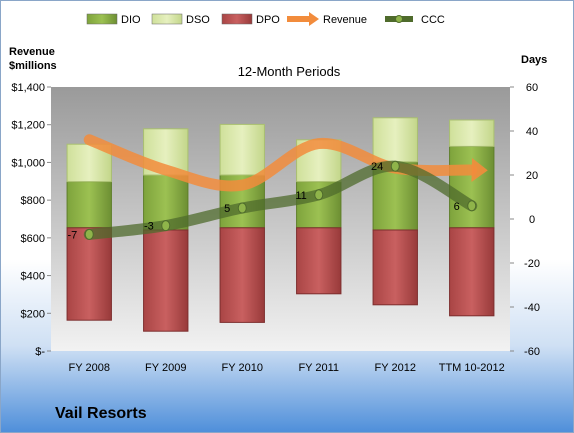  I want to click on ccc-data-label: 11, so click(300, 196).